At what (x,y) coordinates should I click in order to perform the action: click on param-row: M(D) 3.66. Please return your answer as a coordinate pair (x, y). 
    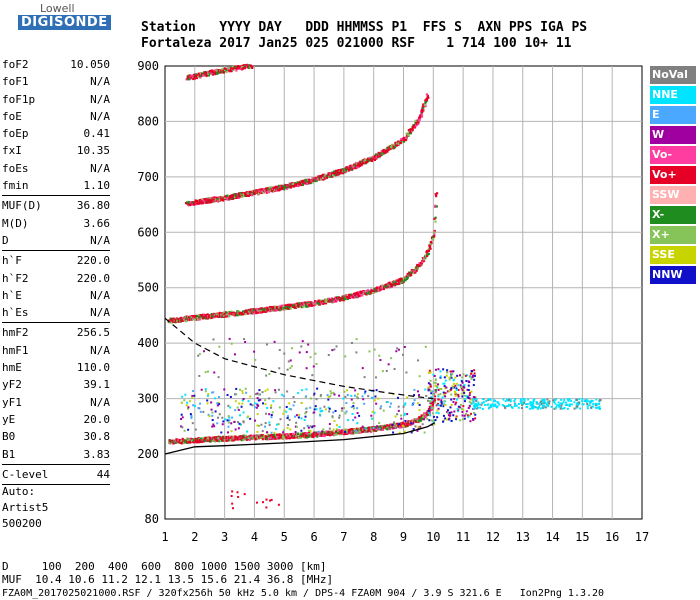
    Looking at the image, I should click on (56, 223).